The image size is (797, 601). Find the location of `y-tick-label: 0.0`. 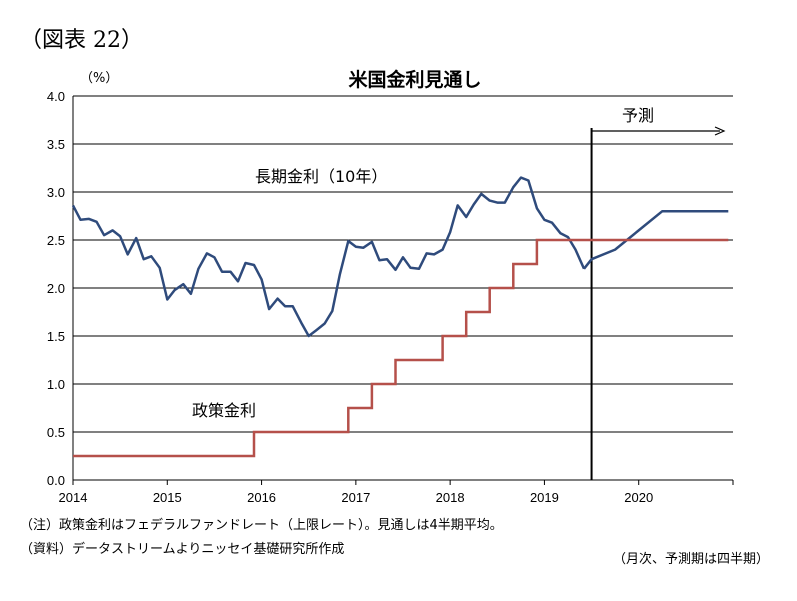

y-tick-label: 0.0 is located at coordinates (56, 480).